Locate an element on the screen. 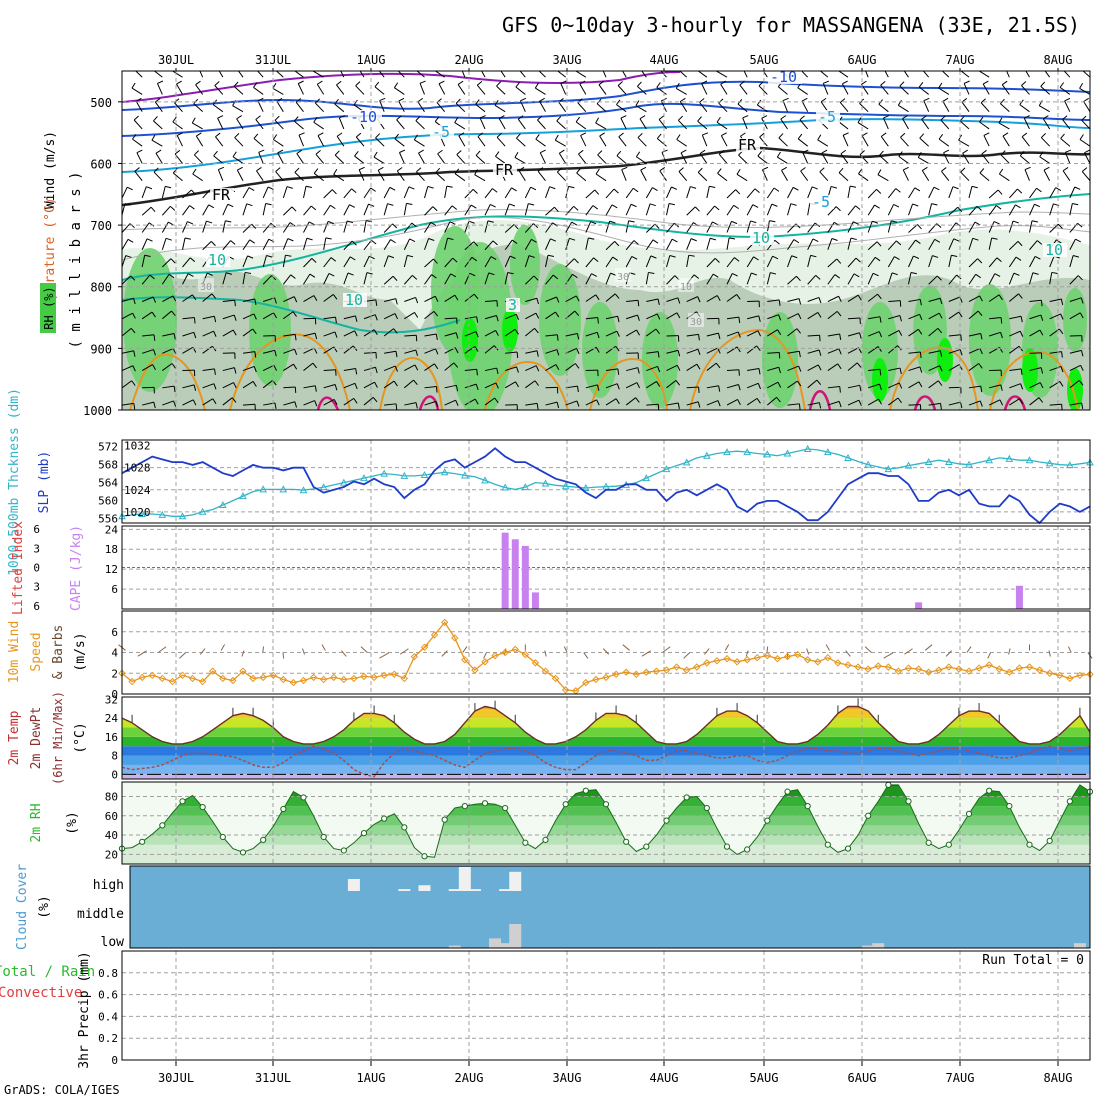 This screenshot has height=1104, width=1100. cape-tick-label: 24 is located at coordinates (112, 529).